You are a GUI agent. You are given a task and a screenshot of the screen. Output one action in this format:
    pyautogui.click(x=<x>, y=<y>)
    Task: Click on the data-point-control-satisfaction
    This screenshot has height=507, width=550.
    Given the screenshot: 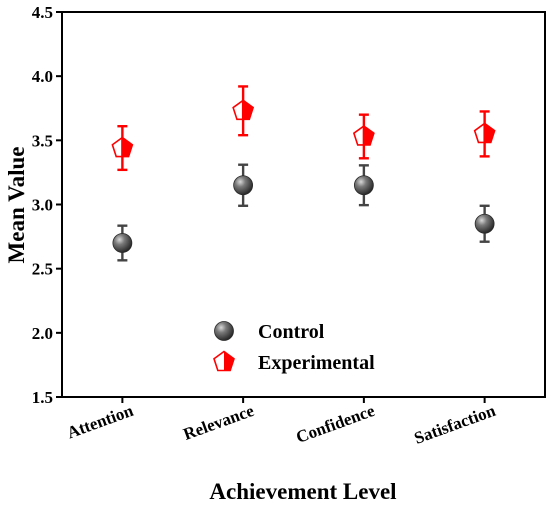 What is the action you would take?
    pyautogui.click(x=484, y=223)
    